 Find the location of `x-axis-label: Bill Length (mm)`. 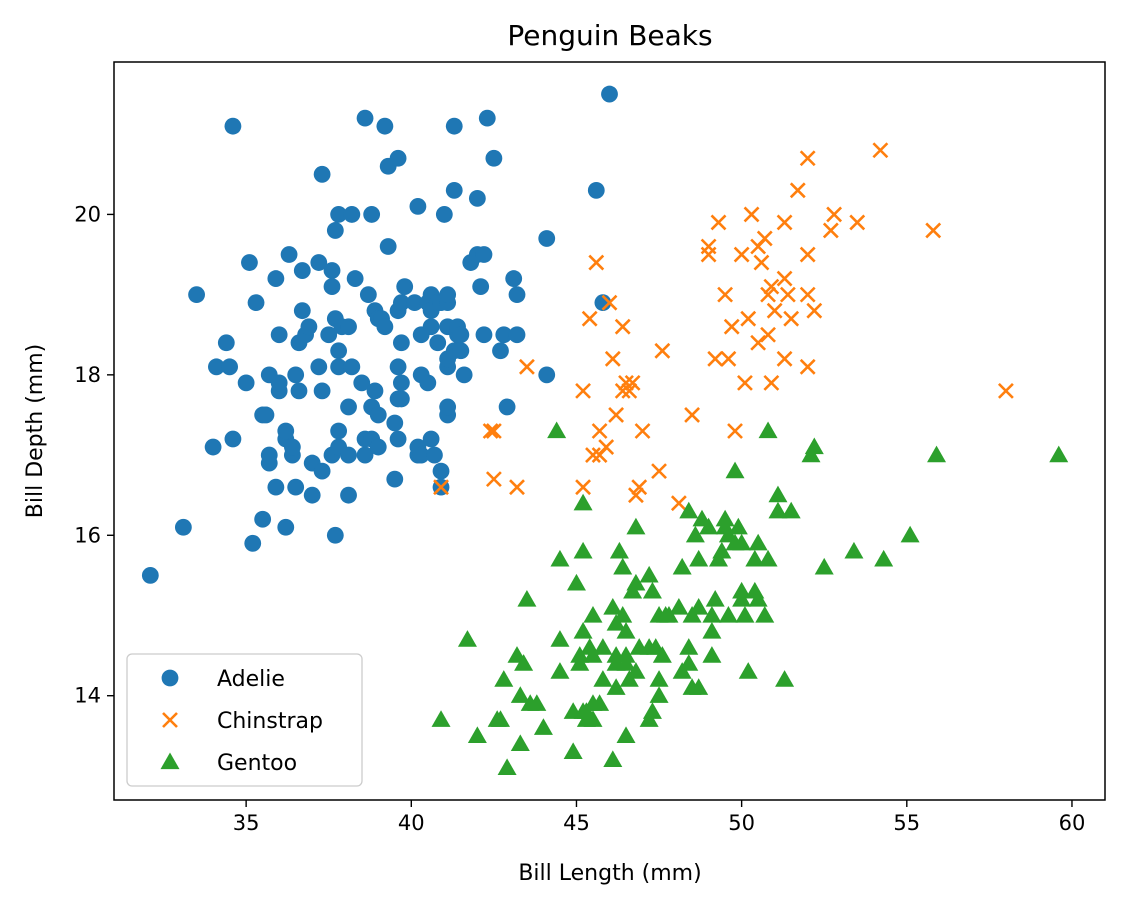

x-axis-label: Bill Length (mm) is located at coordinates (609, 873).